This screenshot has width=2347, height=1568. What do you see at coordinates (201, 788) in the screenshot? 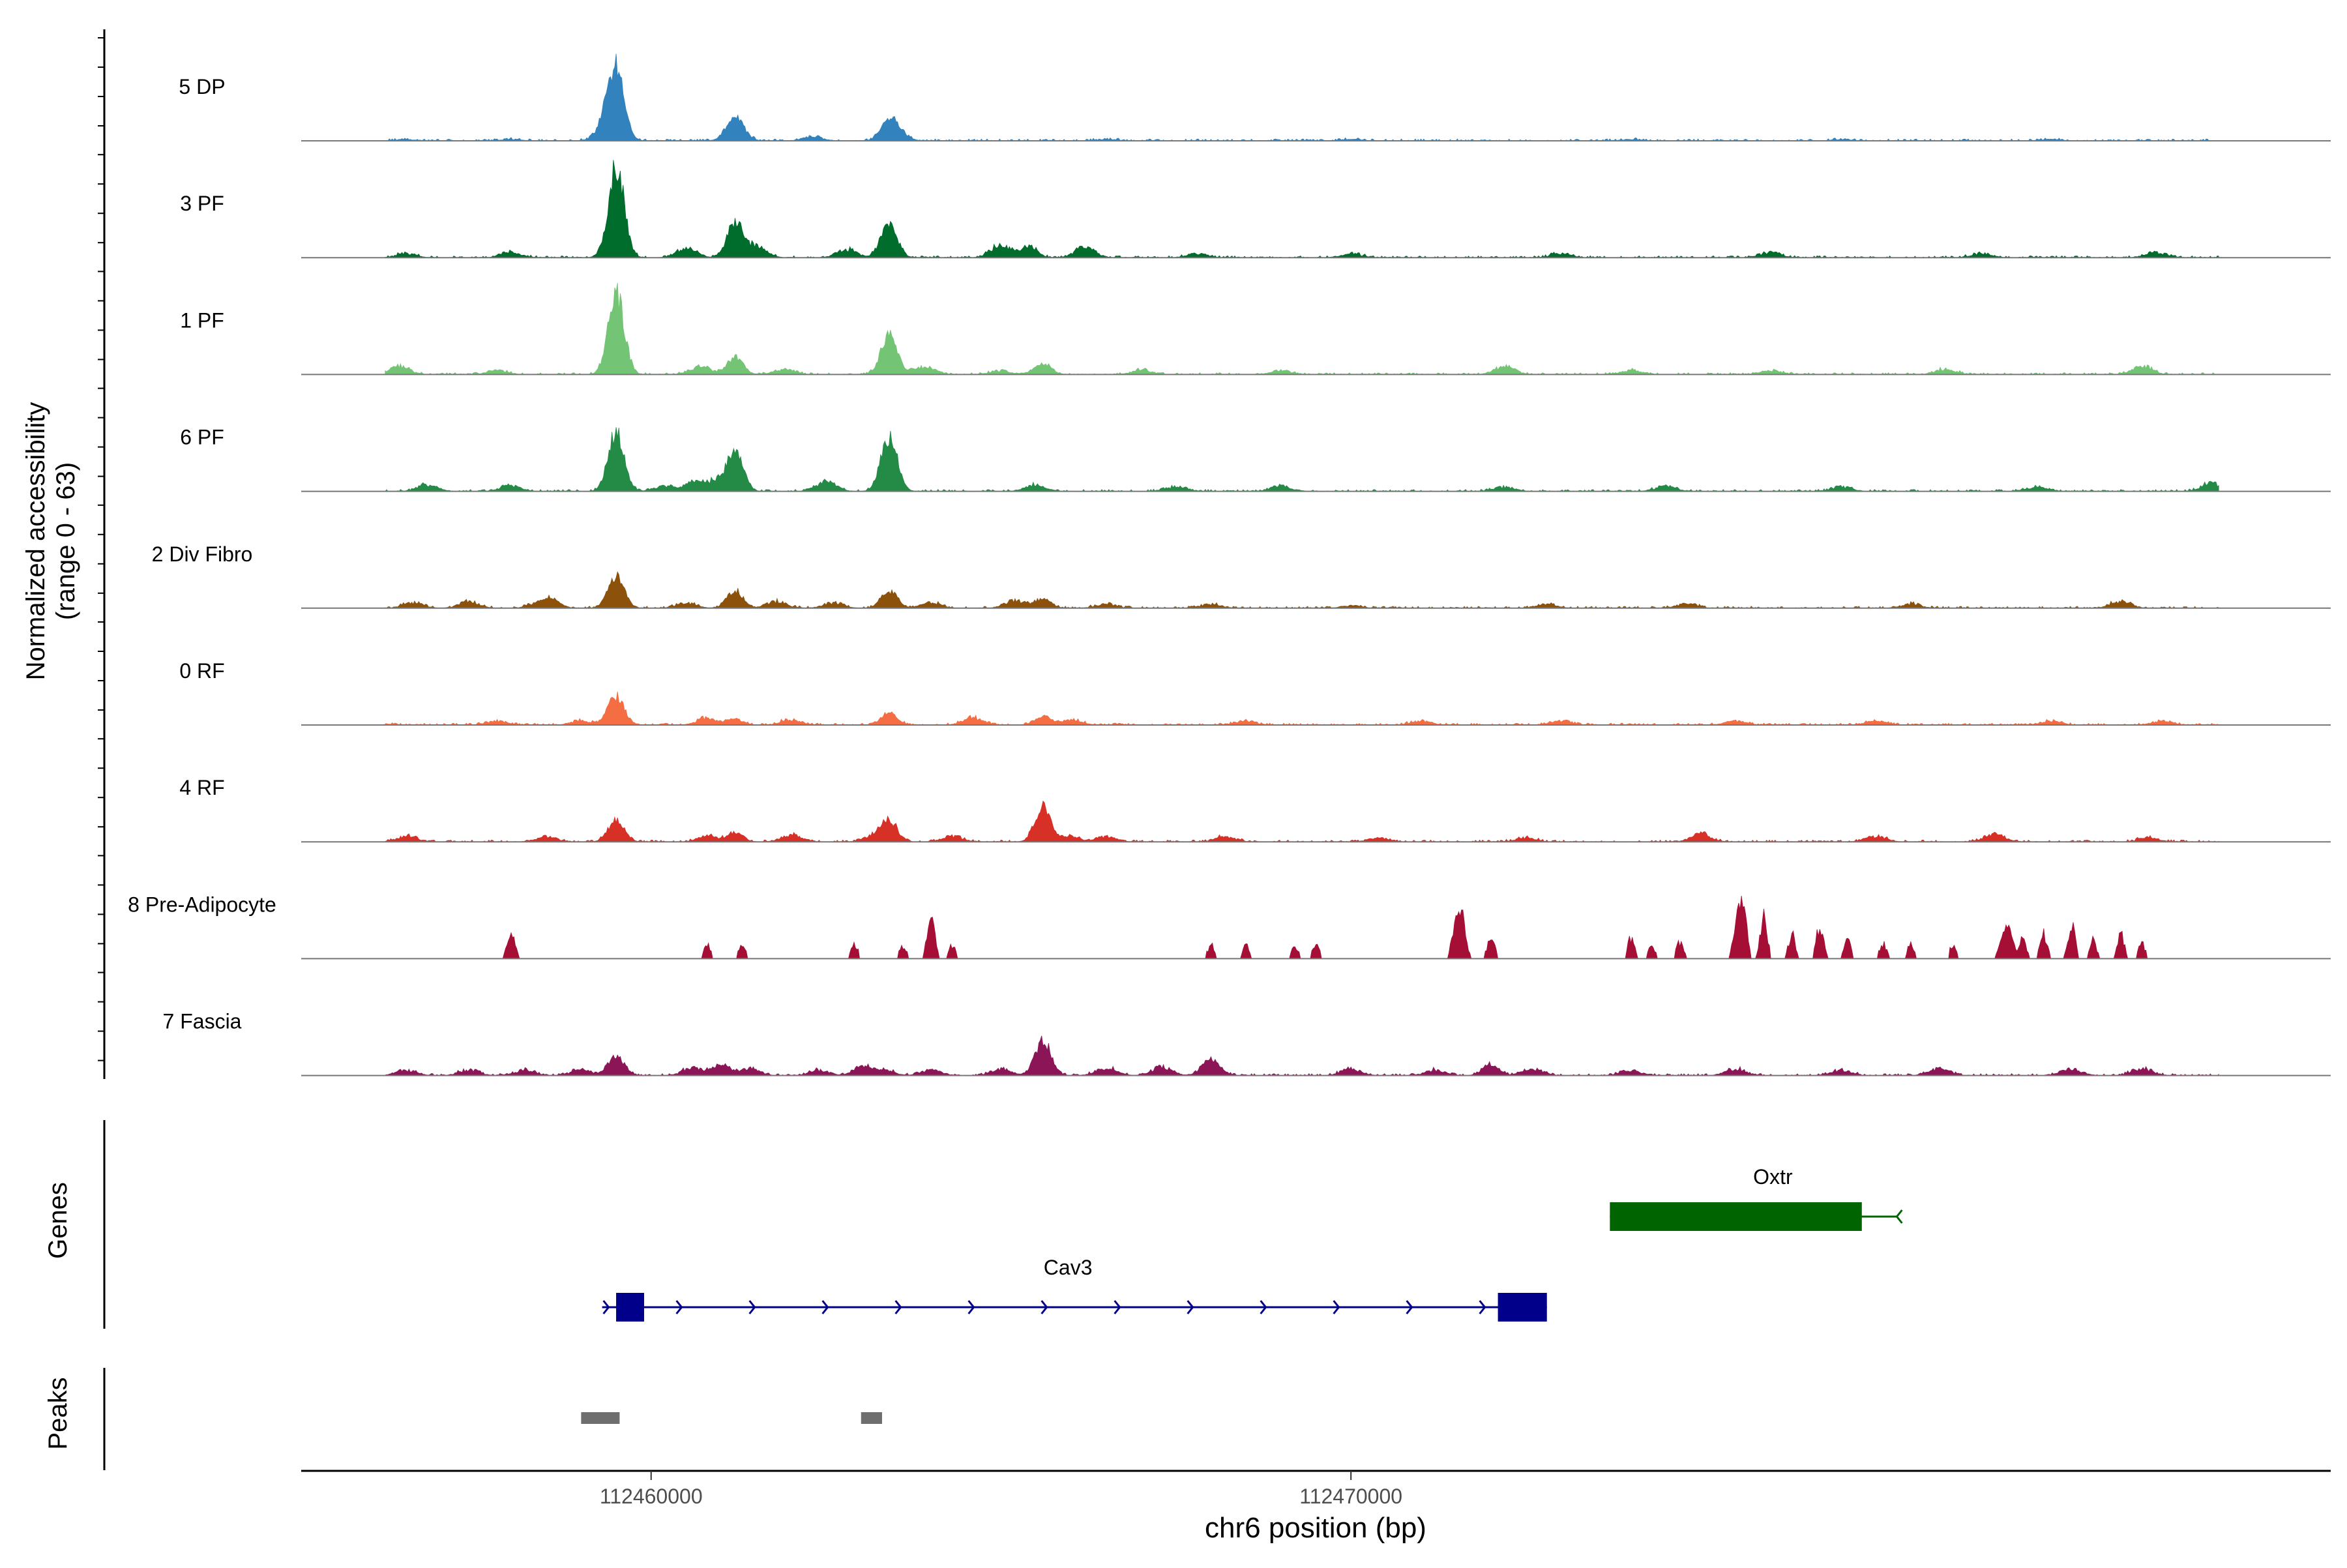
I see `track-label: 4 RF` at bounding box center [201, 788].